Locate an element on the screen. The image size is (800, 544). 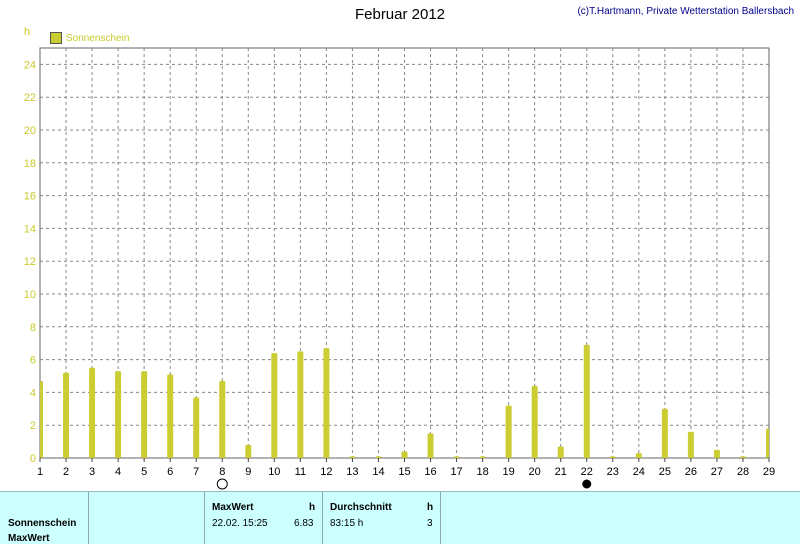
y-tick-label: 22 is located at coordinates (30, 98).